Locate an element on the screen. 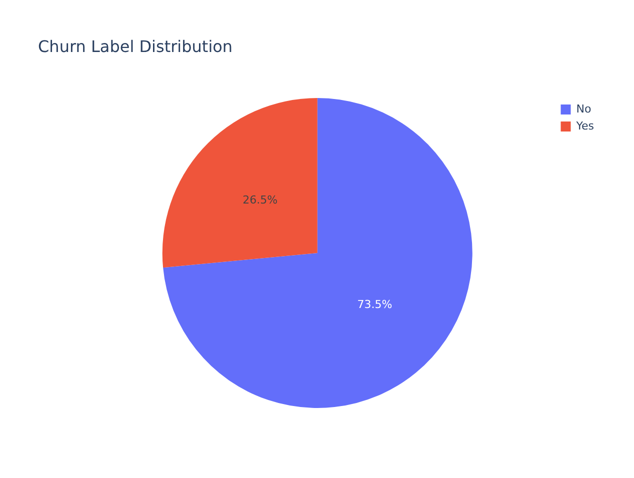  legend-label: Yes is located at coordinates (584, 125).